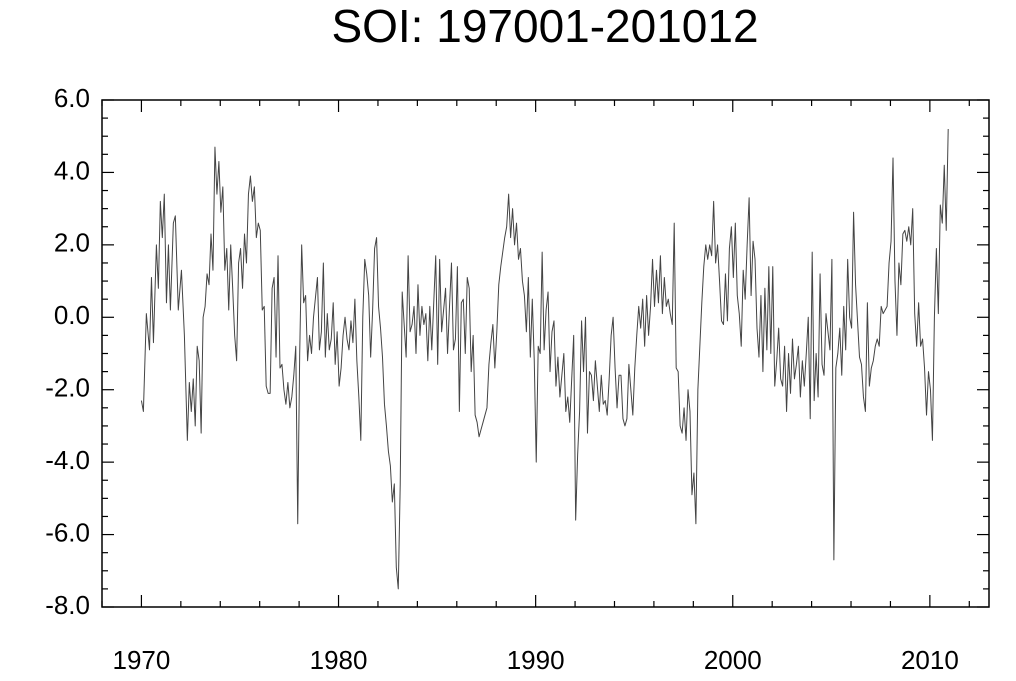 The width and height of the screenshot is (1016, 681). Describe the element at coordinates (72, 98) in the screenshot. I see `y-tick-label: 6.0` at that location.